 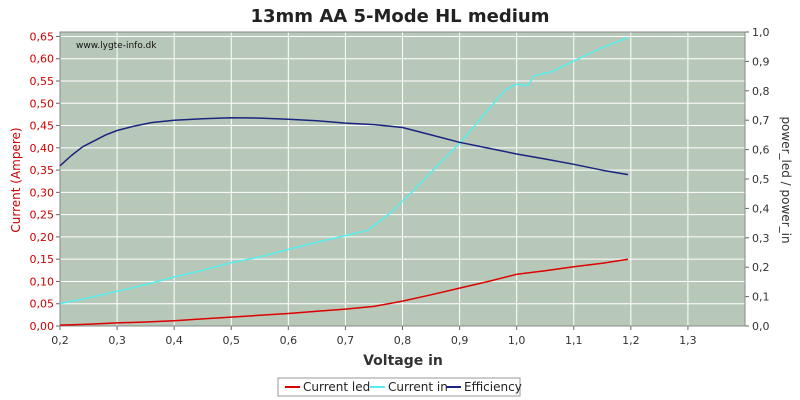 What do you see at coordinates (761, 208) in the screenshot?
I see `y-right-tick-label: 0,4` at bounding box center [761, 208].